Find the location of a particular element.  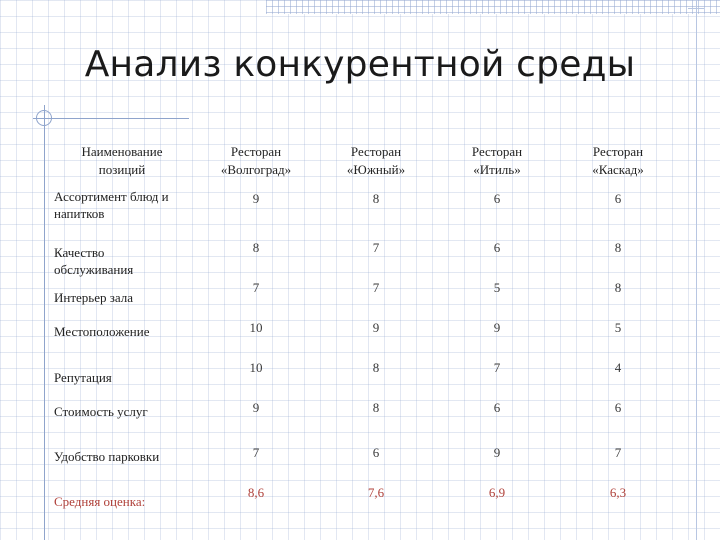

header-restaurant-1: Ресторан «Волгоград» is located at coordinates (256, 161).